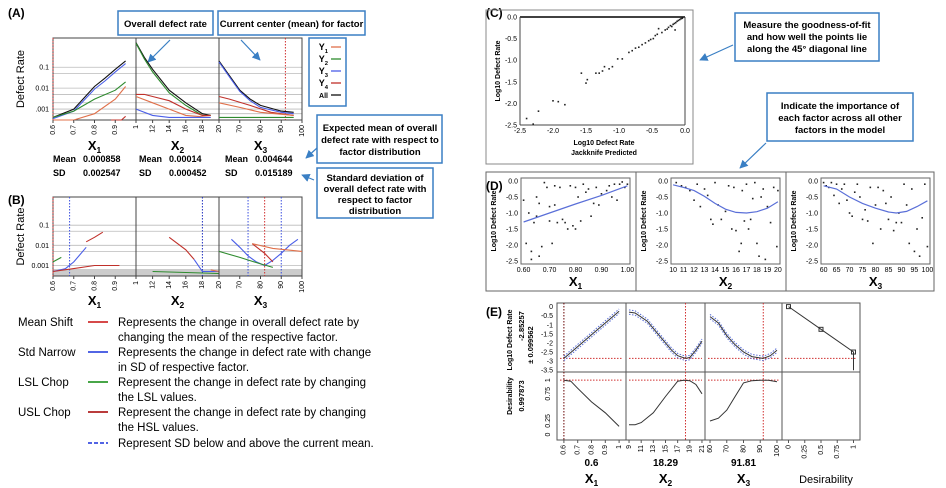 Image resolution: width=946 pixels, height=488 pixels. What do you see at coordinates (292, 24) in the screenshot?
I see `svg-text:Current center (mean) for fact: Current center (mean) for factor` at bounding box center [292, 24].